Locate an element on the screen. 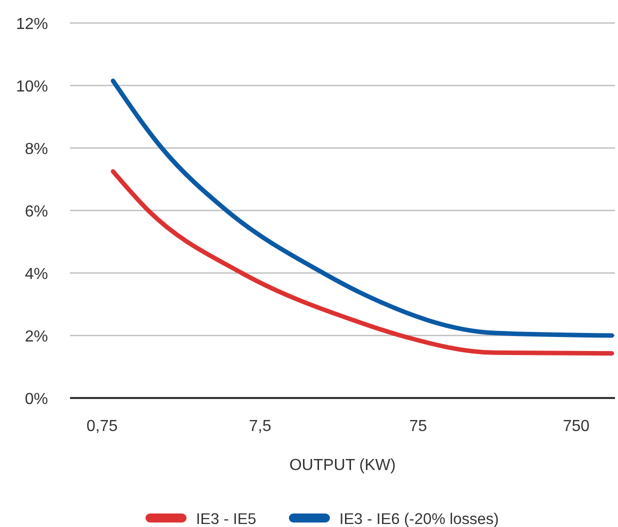 The image size is (618, 527). x-tick-label: 750 is located at coordinates (576, 426).